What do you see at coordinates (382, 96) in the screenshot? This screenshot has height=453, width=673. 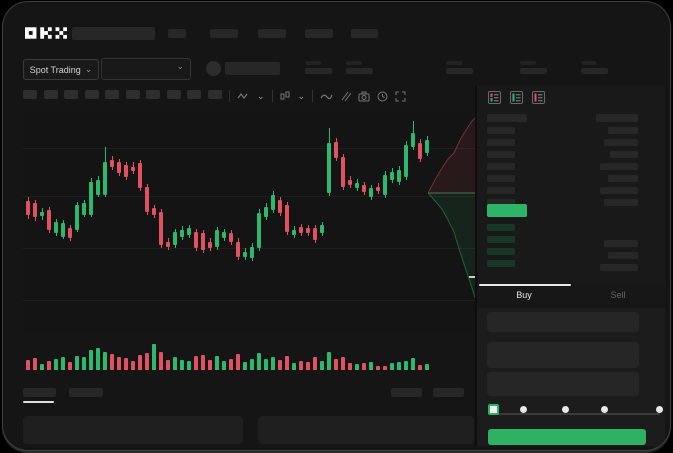 I see `history-clock-icon` at bounding box center [382, 96].